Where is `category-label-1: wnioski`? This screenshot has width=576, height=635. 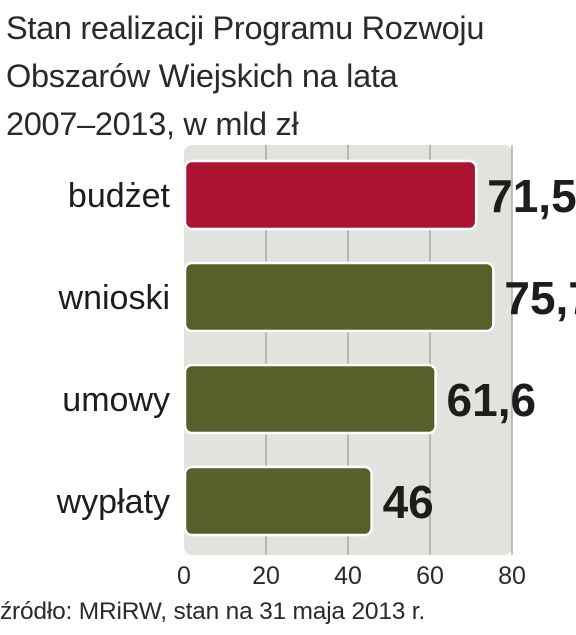
category-label-1: wnioski is located at coordinates (114, 298).